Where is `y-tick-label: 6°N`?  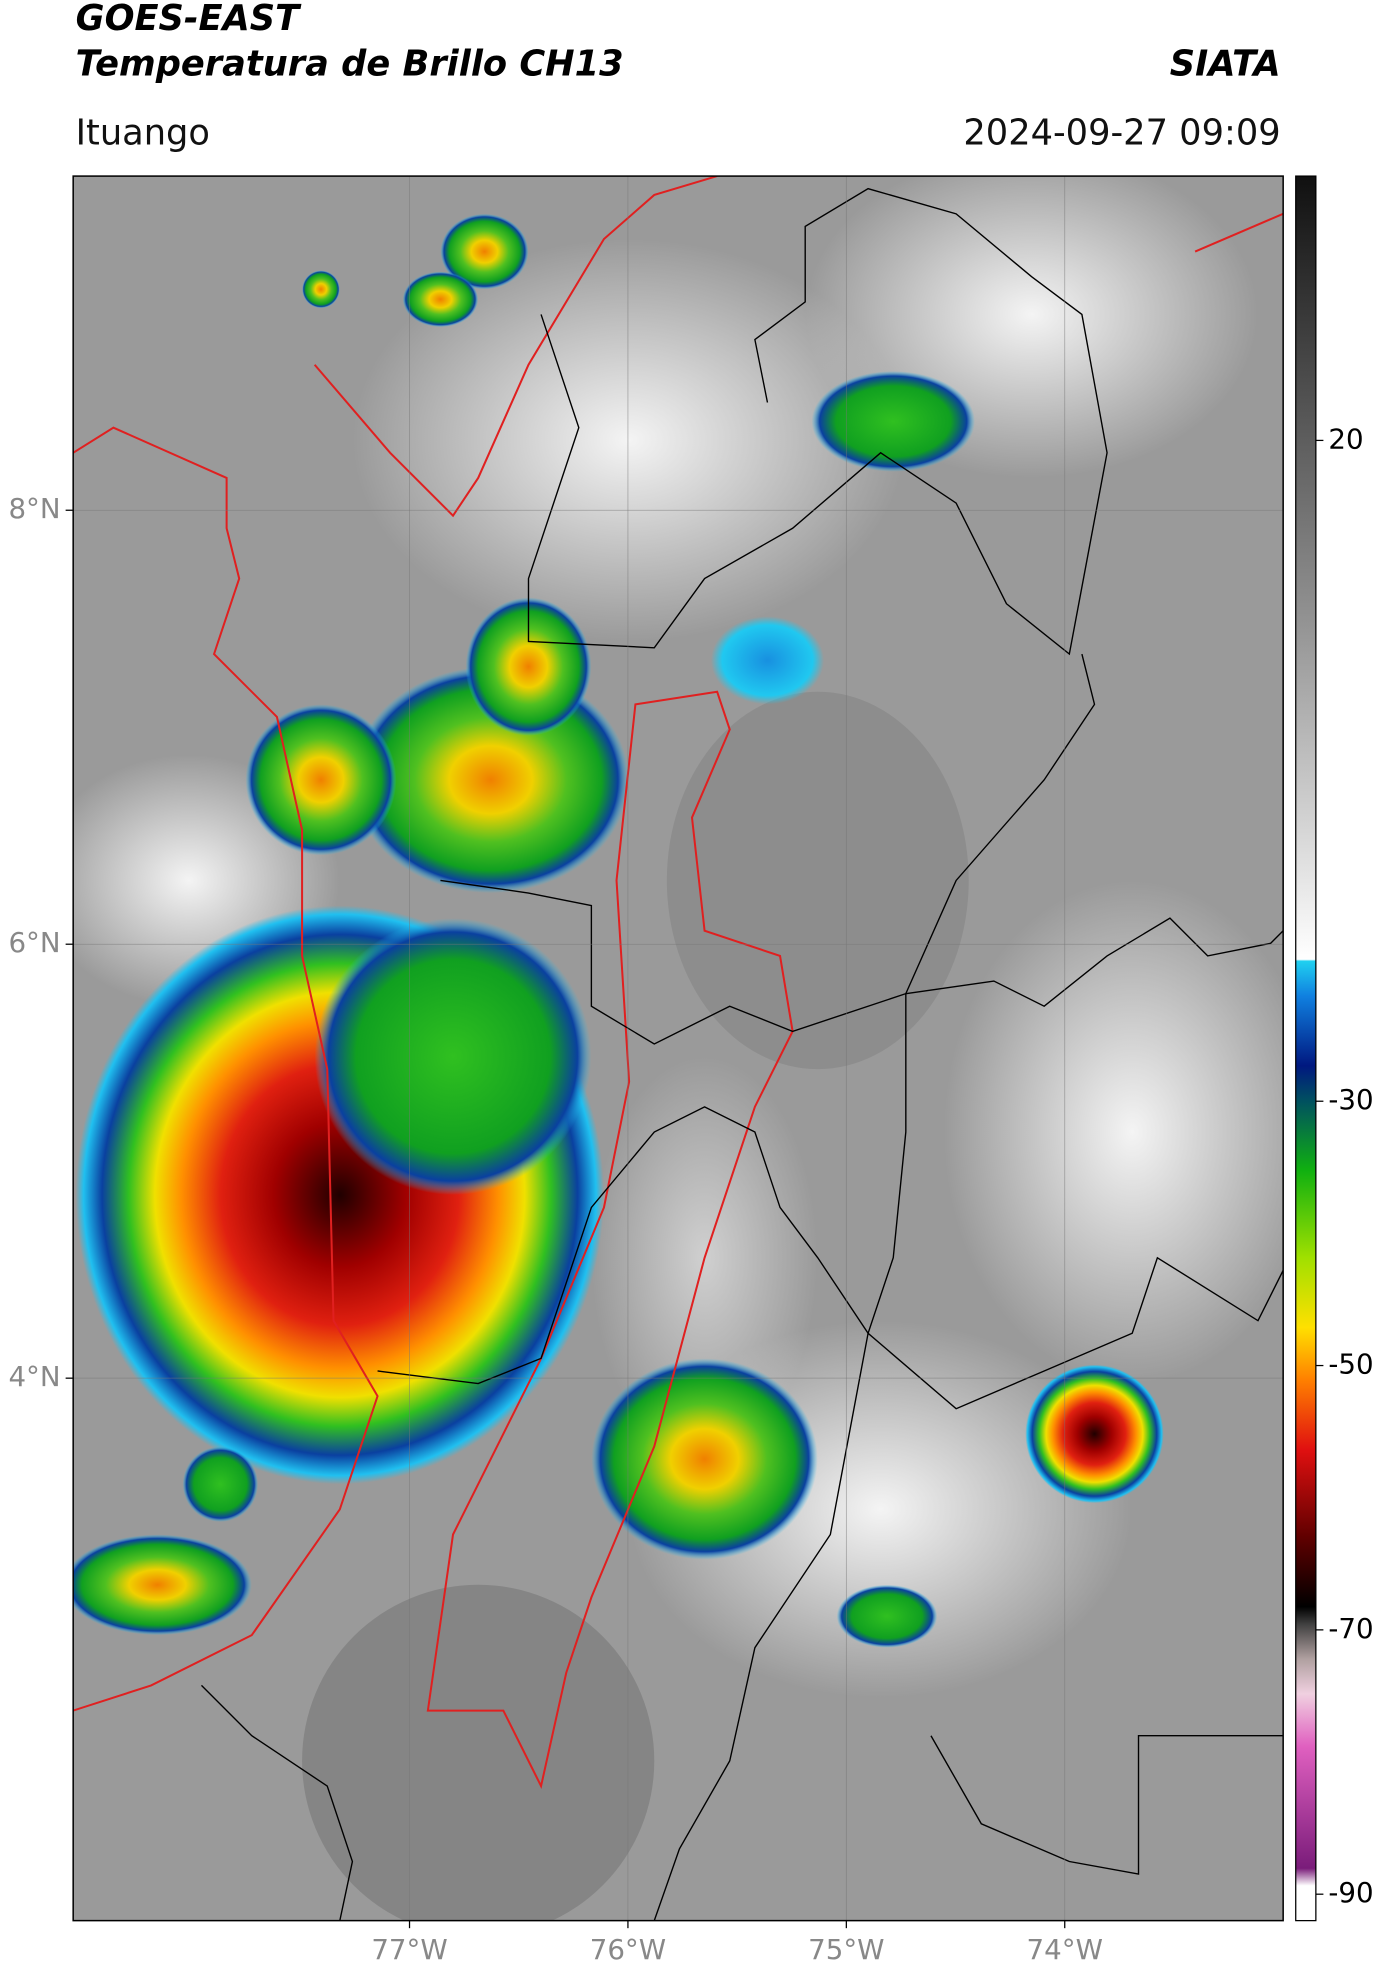 y-tick-label: 6°N is located at coordinates (34, 942).